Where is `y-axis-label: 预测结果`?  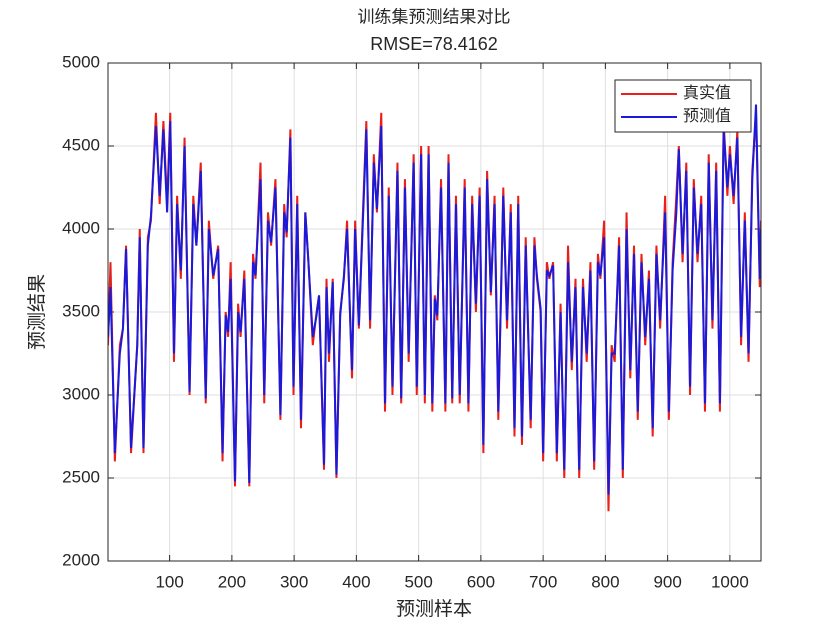 y-axis-label: 预测结果 is located at coordinates (37, 312).